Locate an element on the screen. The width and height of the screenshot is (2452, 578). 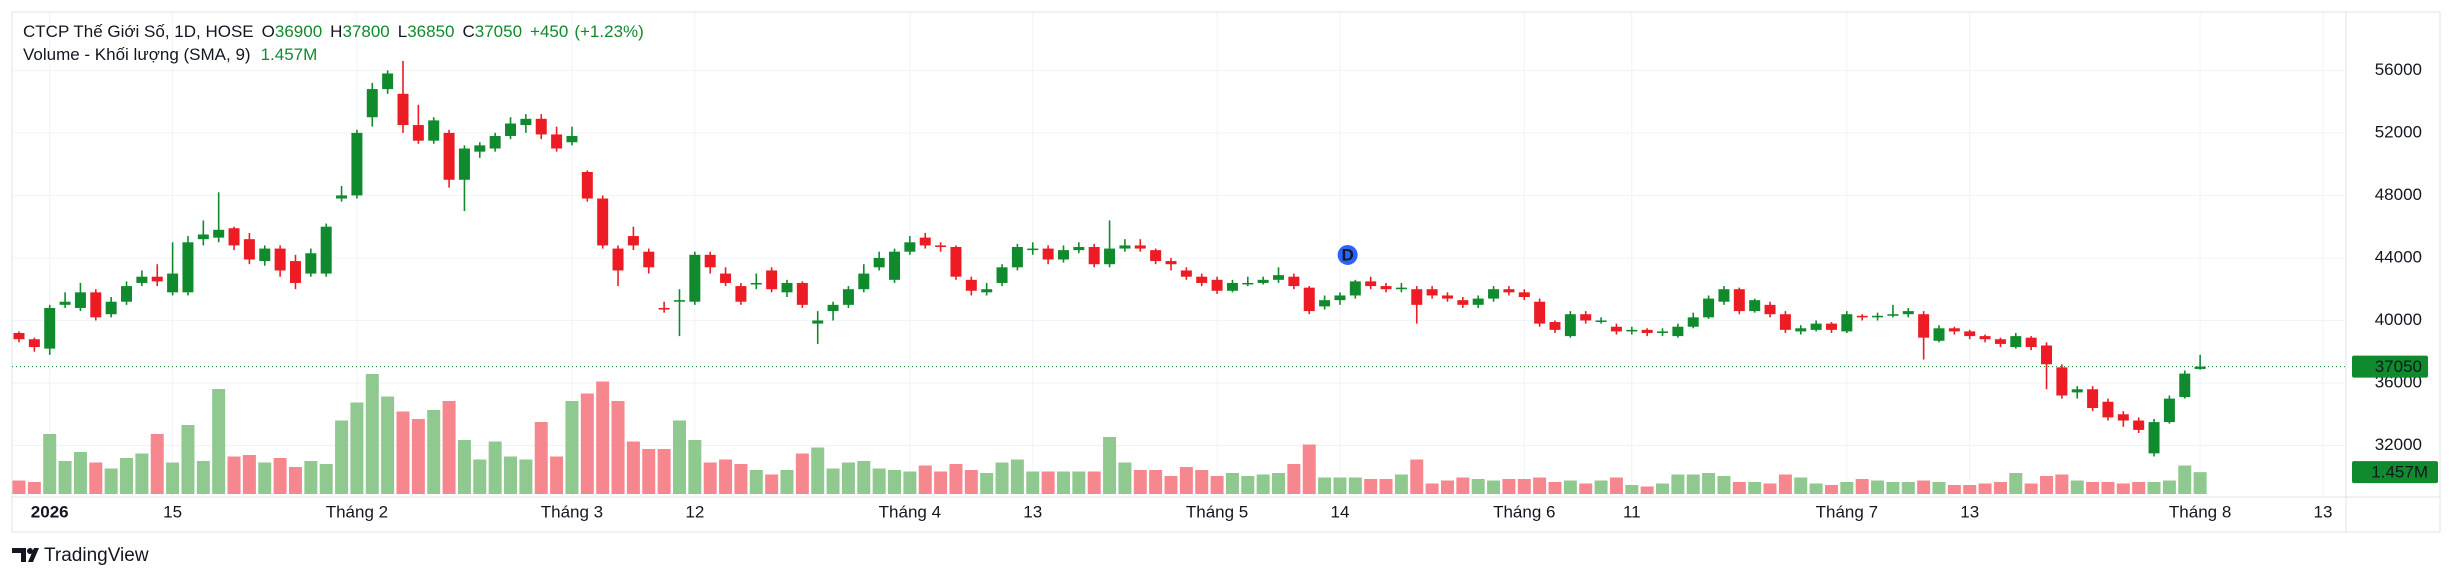
brand-dot is located at coordinates (30, 551).